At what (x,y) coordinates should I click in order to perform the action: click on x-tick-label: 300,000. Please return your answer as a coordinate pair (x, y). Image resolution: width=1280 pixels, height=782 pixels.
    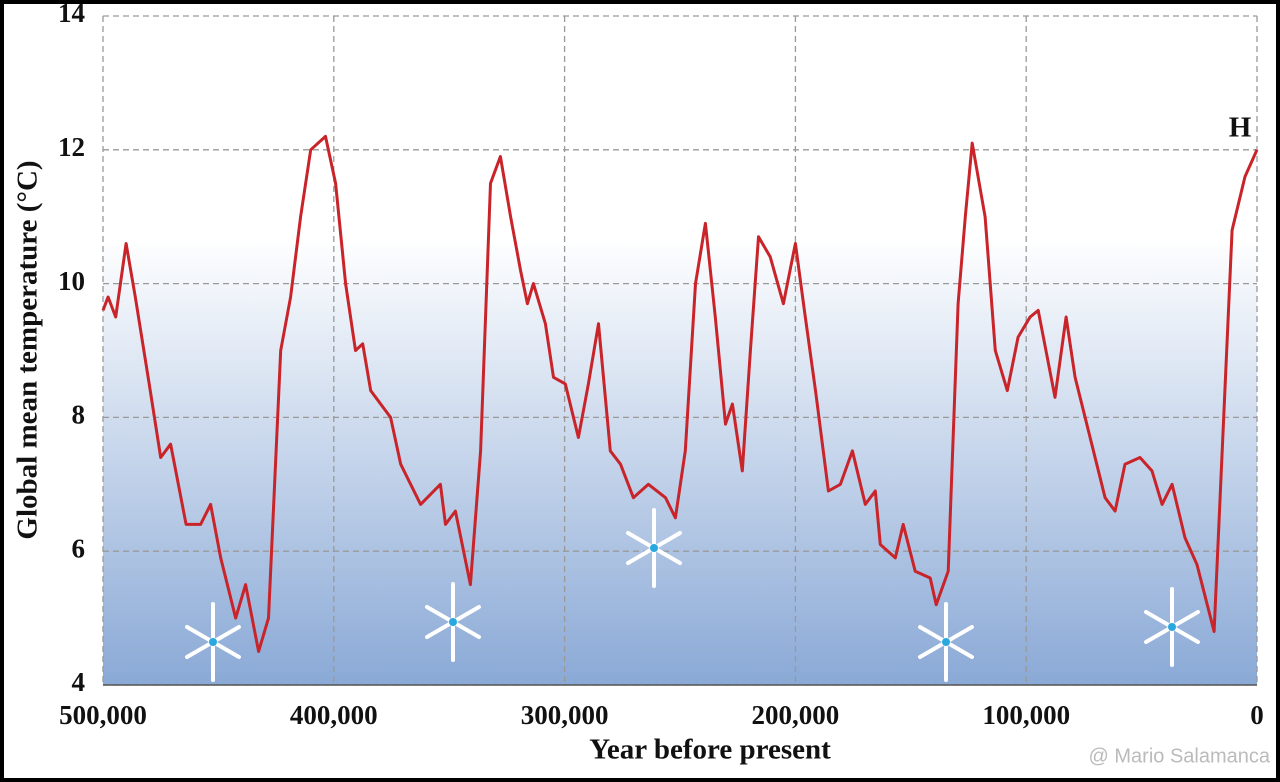
    Looking at the image, I should click on (565, 715).